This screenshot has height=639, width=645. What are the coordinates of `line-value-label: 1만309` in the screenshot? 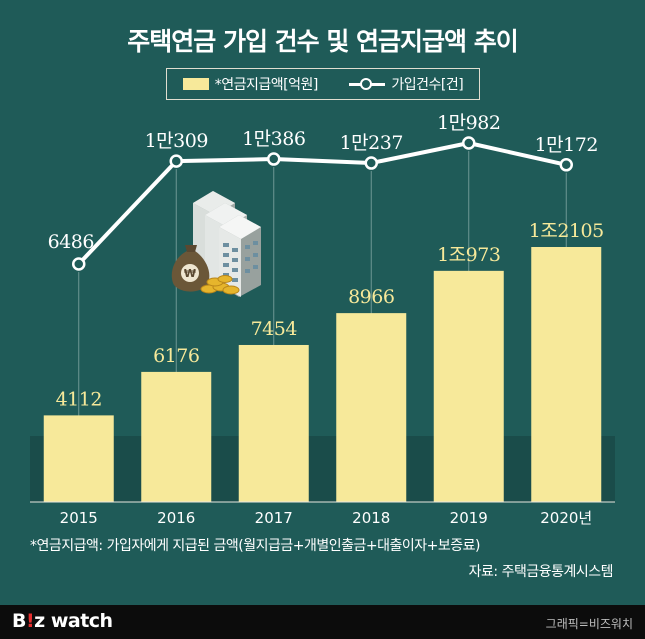 It's located at (176, 141).